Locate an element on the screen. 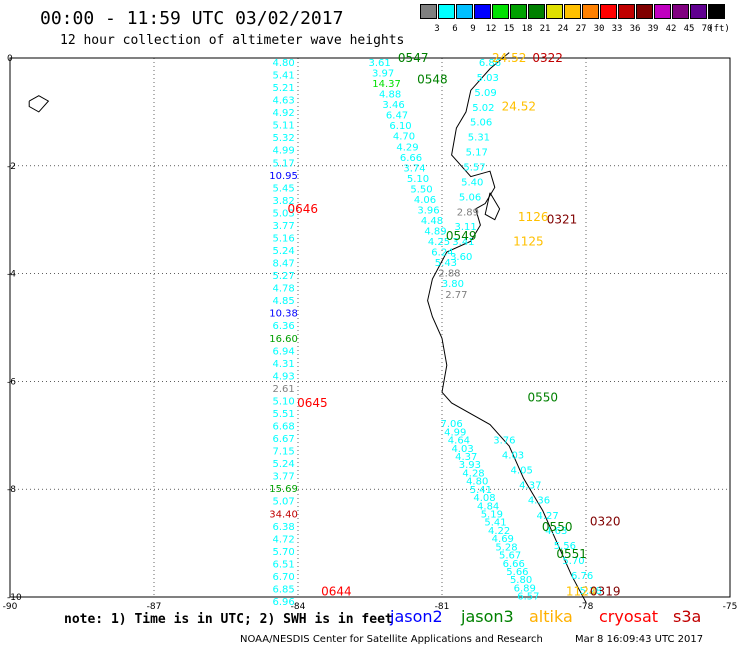  pass-time-label: 0646 is located at coordinates (303, 209).